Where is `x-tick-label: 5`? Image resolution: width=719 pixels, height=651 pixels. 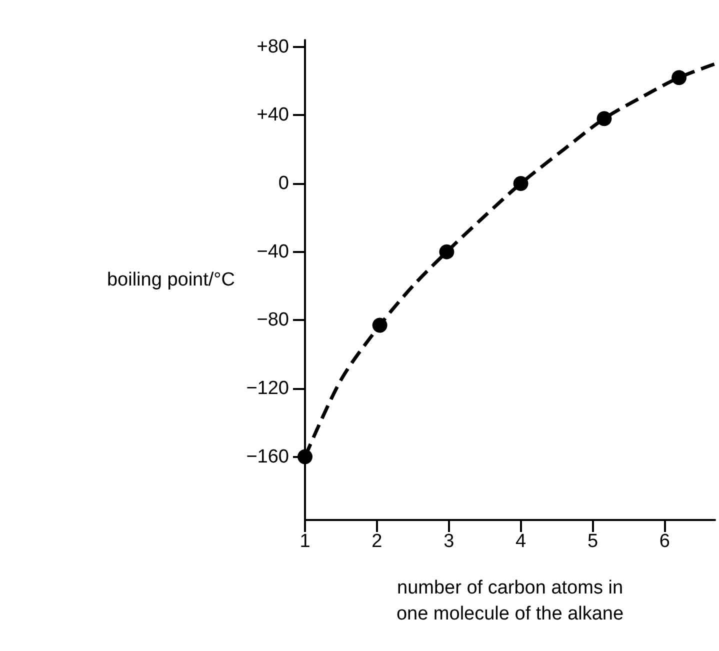
x-tick-label: 5 is located at coordinates (592, 541).